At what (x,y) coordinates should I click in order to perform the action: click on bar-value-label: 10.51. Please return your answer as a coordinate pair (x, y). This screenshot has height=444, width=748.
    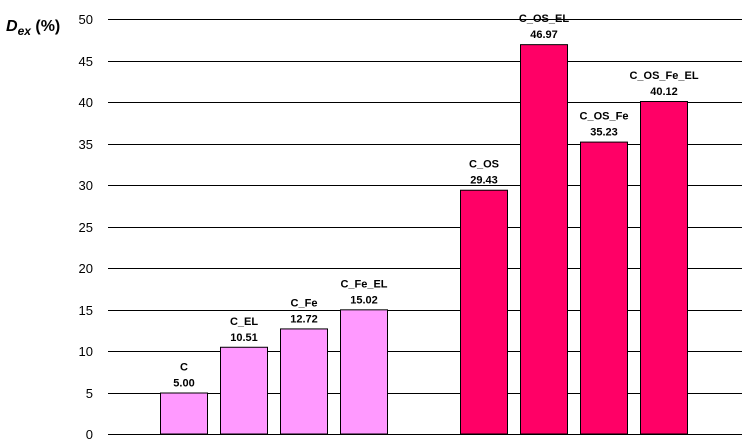
    Looking at the image, I should click on (244, 338).